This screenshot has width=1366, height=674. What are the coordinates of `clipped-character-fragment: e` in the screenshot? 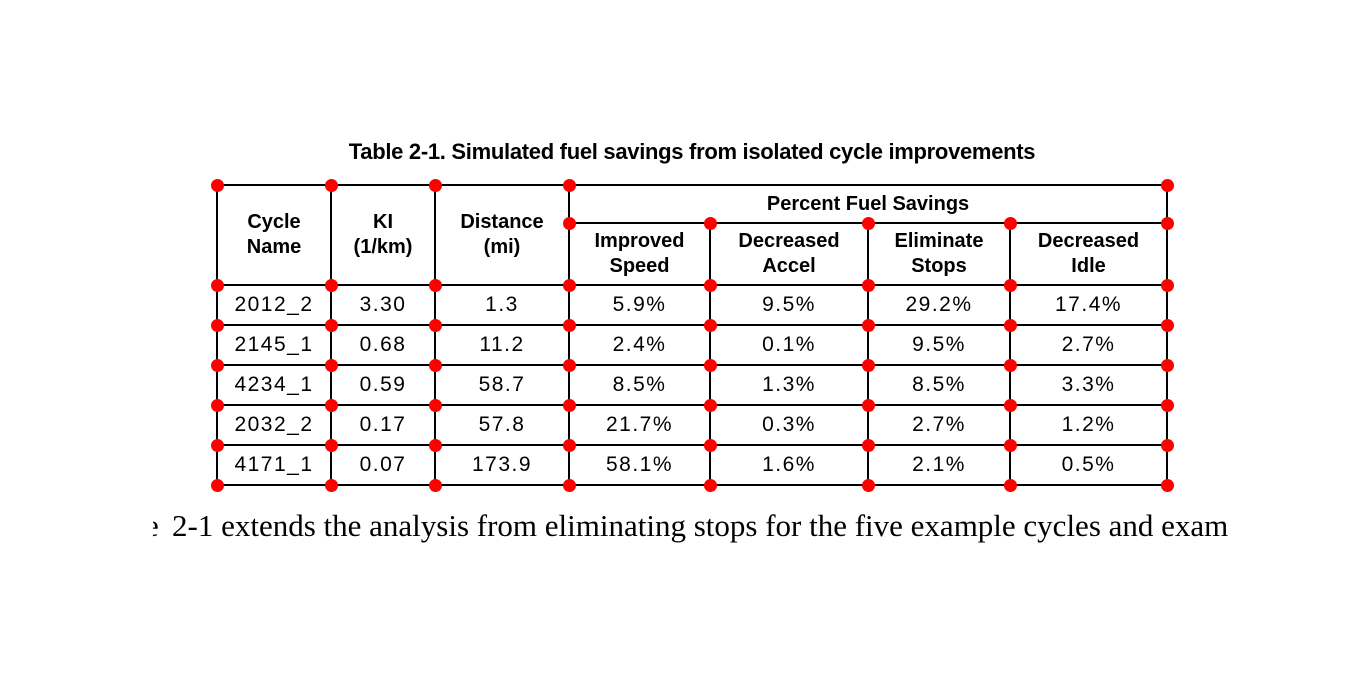 It's located at (157, 526).